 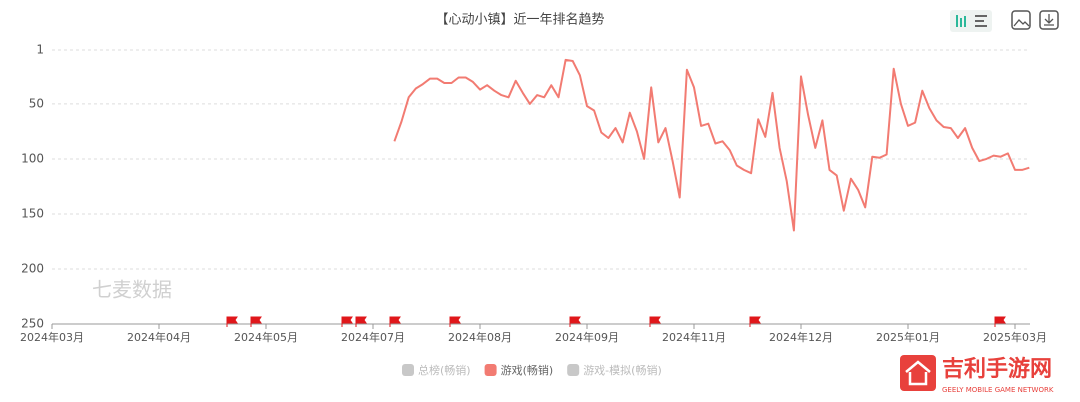 I want to click on download-button, so click(x=1049, y=20).